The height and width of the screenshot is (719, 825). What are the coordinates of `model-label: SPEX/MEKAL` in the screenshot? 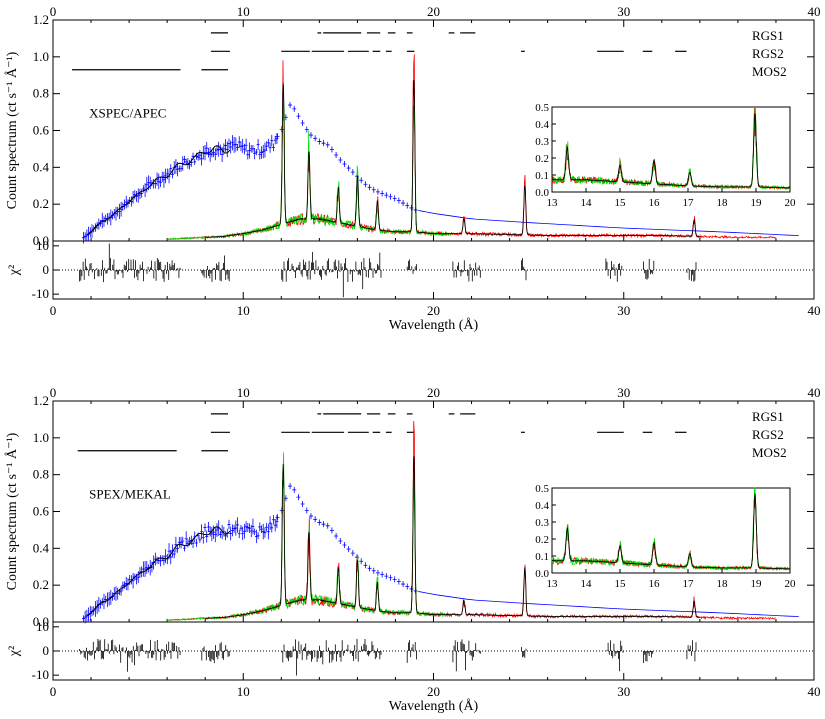 It's located at (130, 494).